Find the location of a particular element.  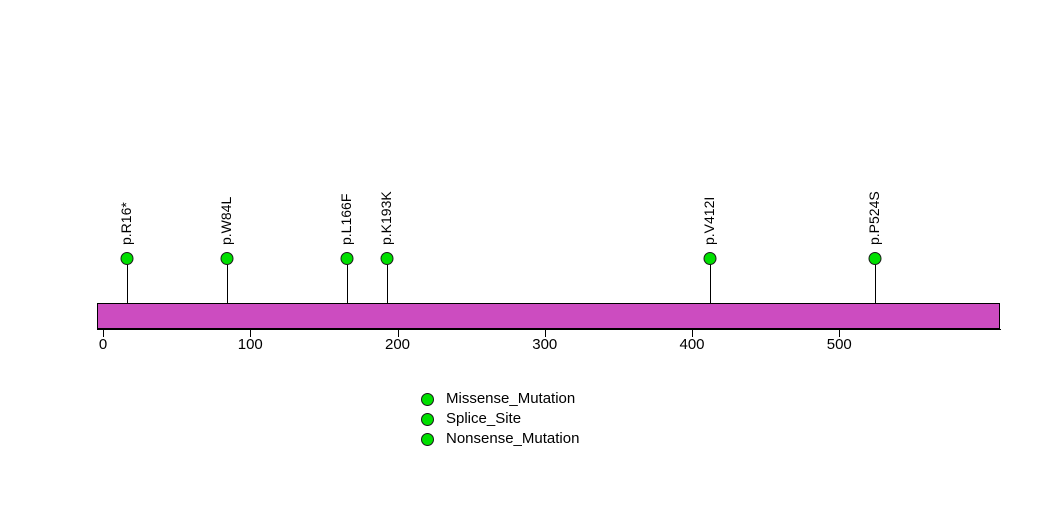

x-axis-tick-label: 0 is located at coordinates (103, 344).